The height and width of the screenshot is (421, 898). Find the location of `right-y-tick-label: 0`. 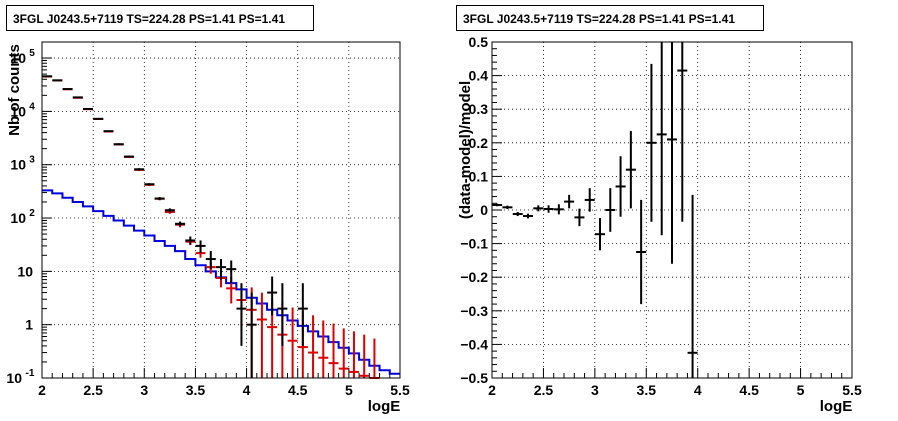

right-y-tick-label: 0 is located at coordinates (484, 210).